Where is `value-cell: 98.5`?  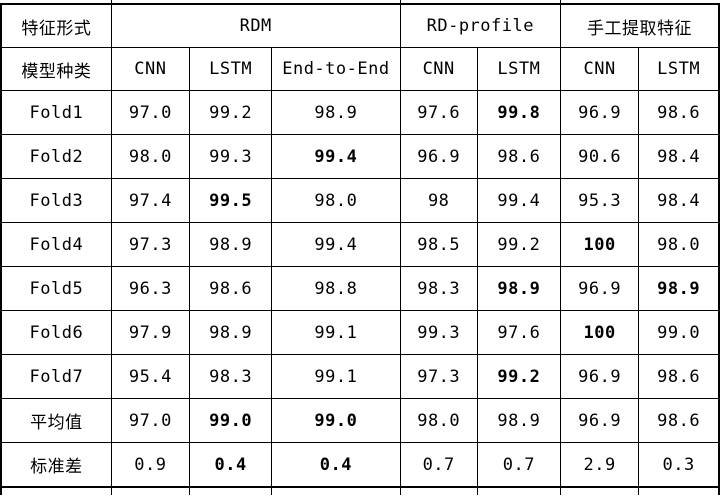
value-cell: 98.5 is located at coordinates (438, 244).